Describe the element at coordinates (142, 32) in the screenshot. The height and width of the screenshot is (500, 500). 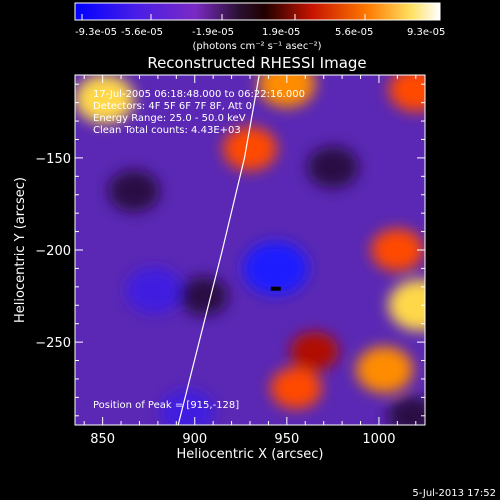
I see `colorbar-tick-label: -5.6e-05` at that location.